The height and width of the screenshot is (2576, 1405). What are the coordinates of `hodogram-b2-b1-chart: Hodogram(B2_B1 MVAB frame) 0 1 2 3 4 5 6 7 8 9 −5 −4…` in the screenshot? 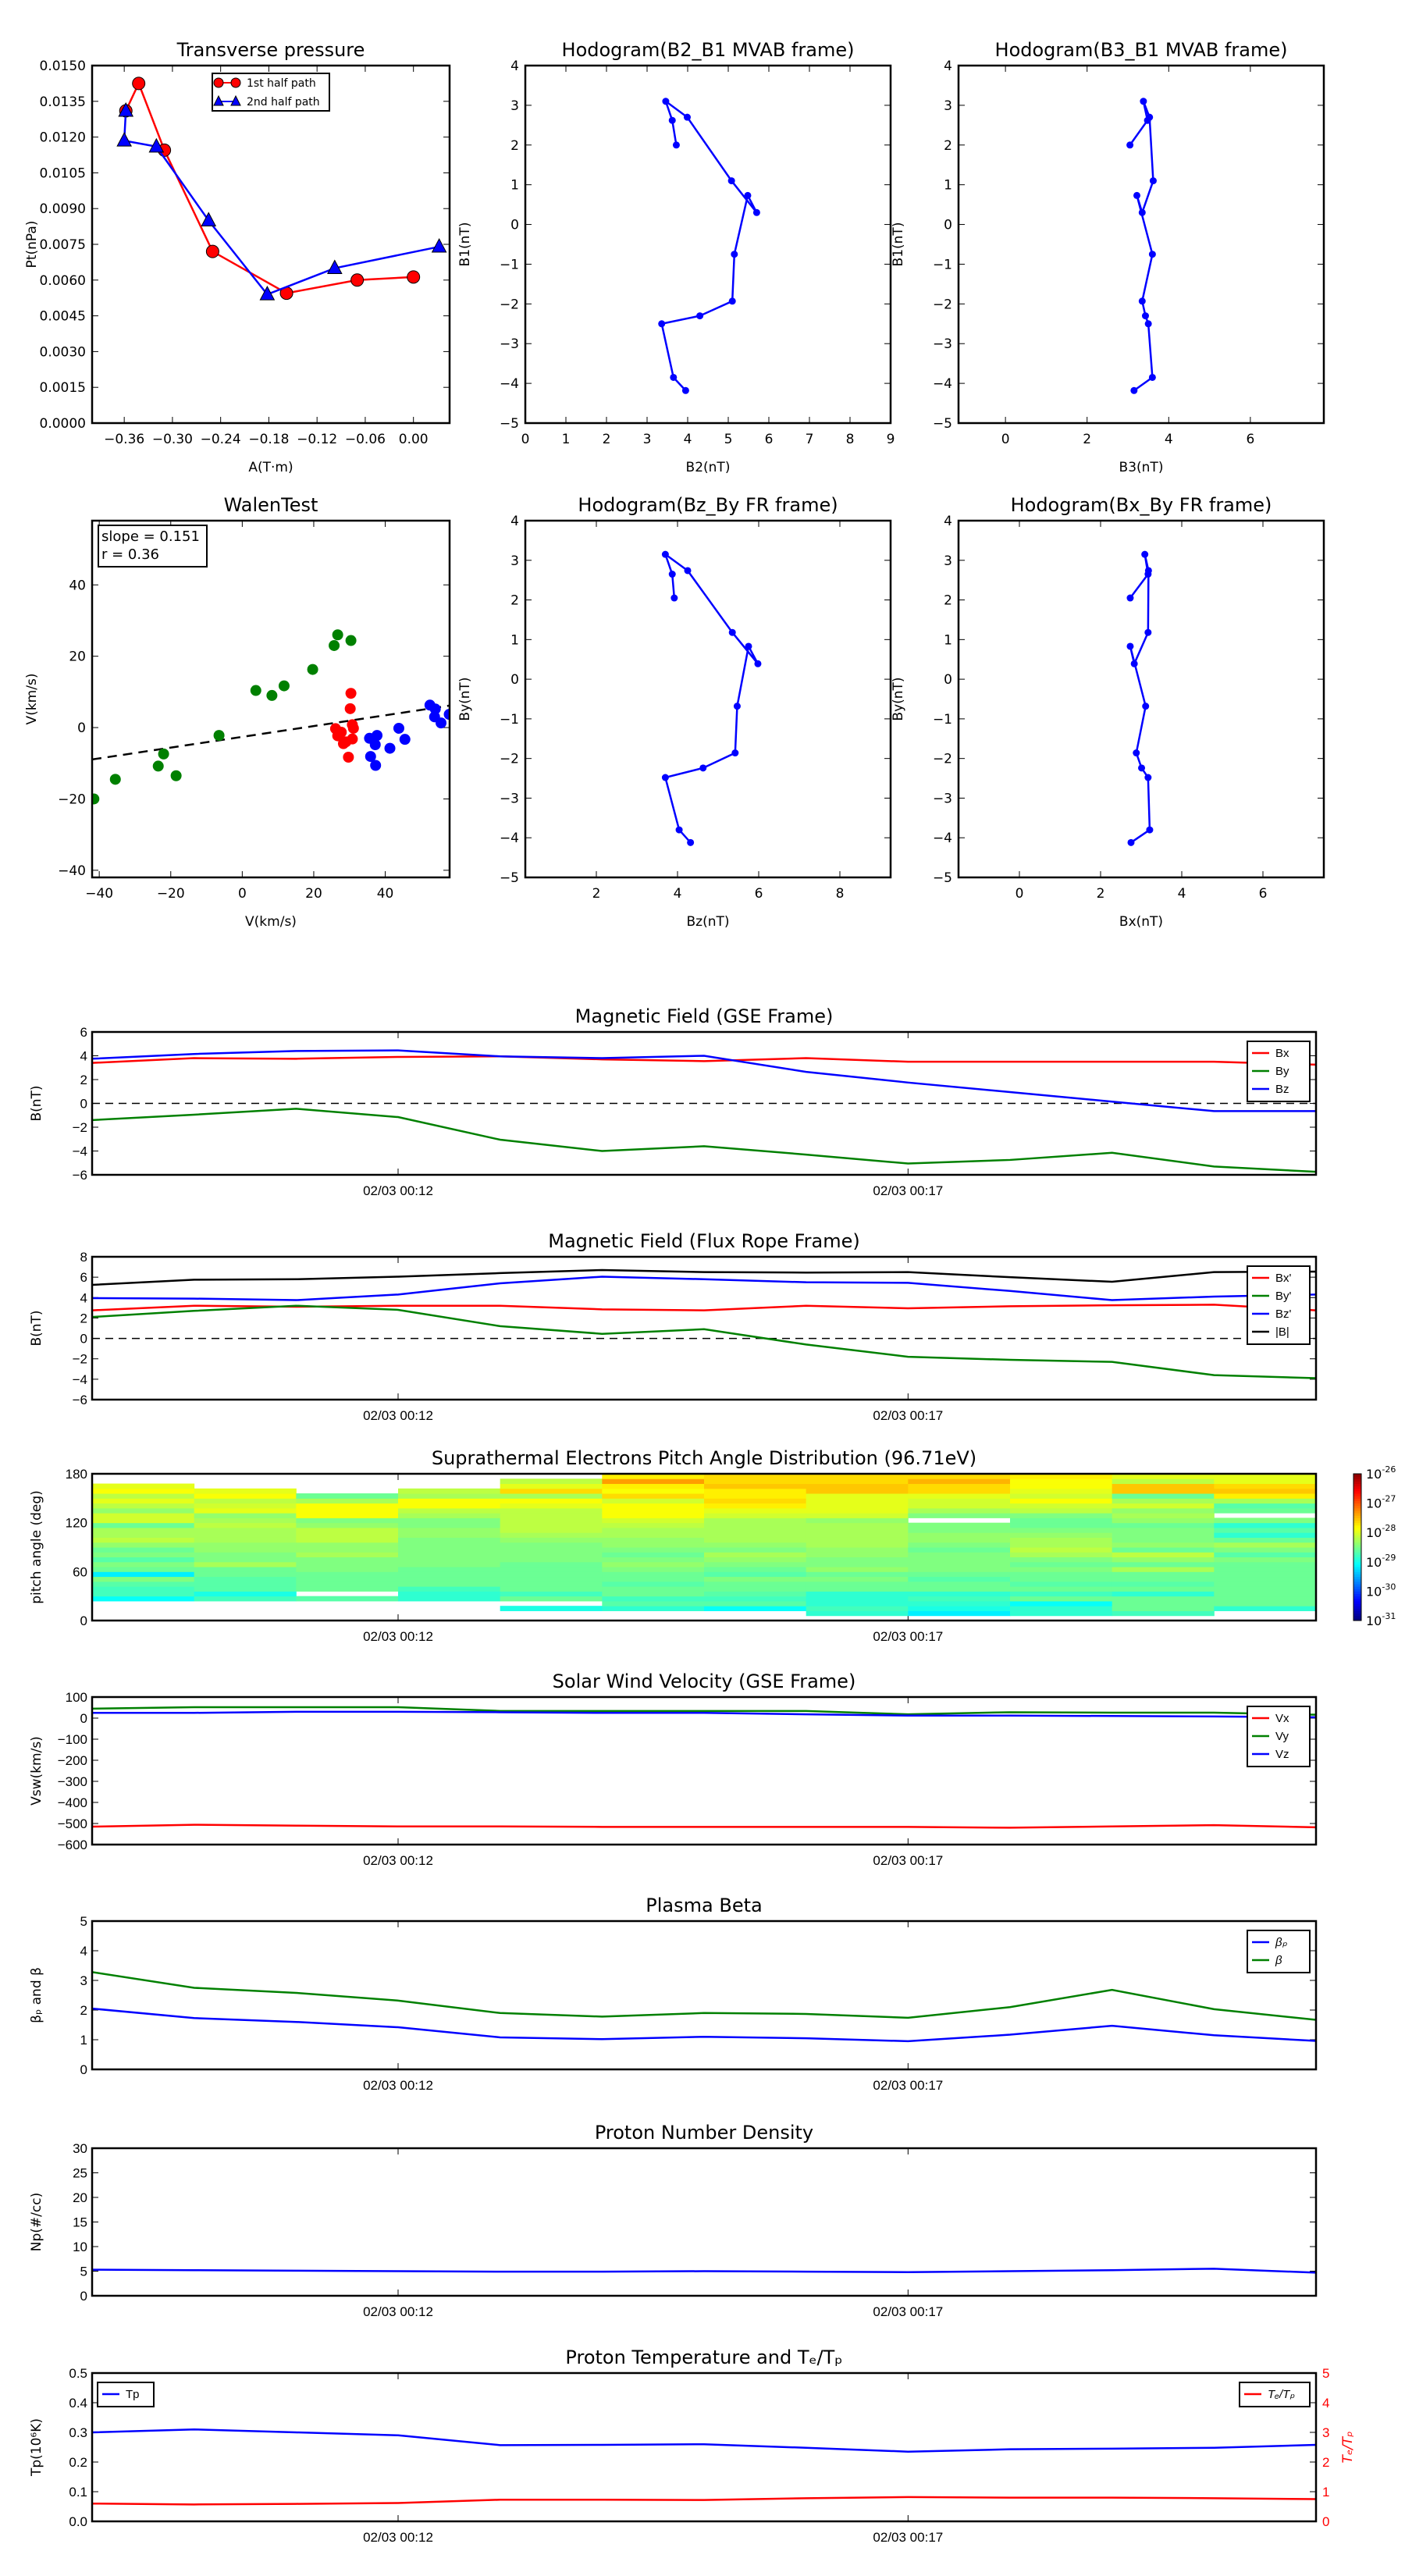 It's located at (676, 257).